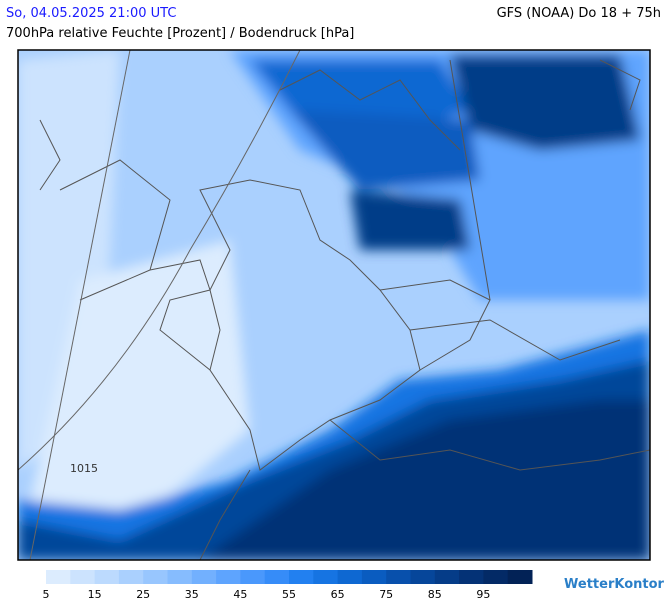 Image resolution: width=669 pixels, height=600 pixels. I want to click on logo: WetterKontor, so click(614, 584).